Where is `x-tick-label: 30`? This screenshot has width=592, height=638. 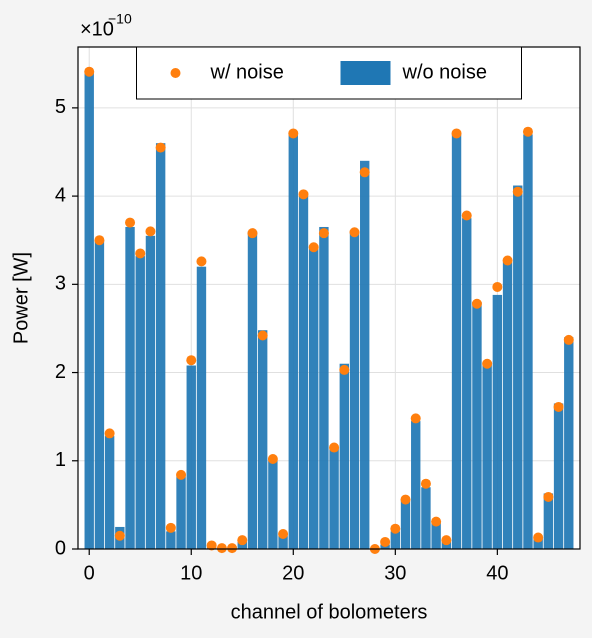
x-tick-label: 30 is located at coordinates (395, 573).